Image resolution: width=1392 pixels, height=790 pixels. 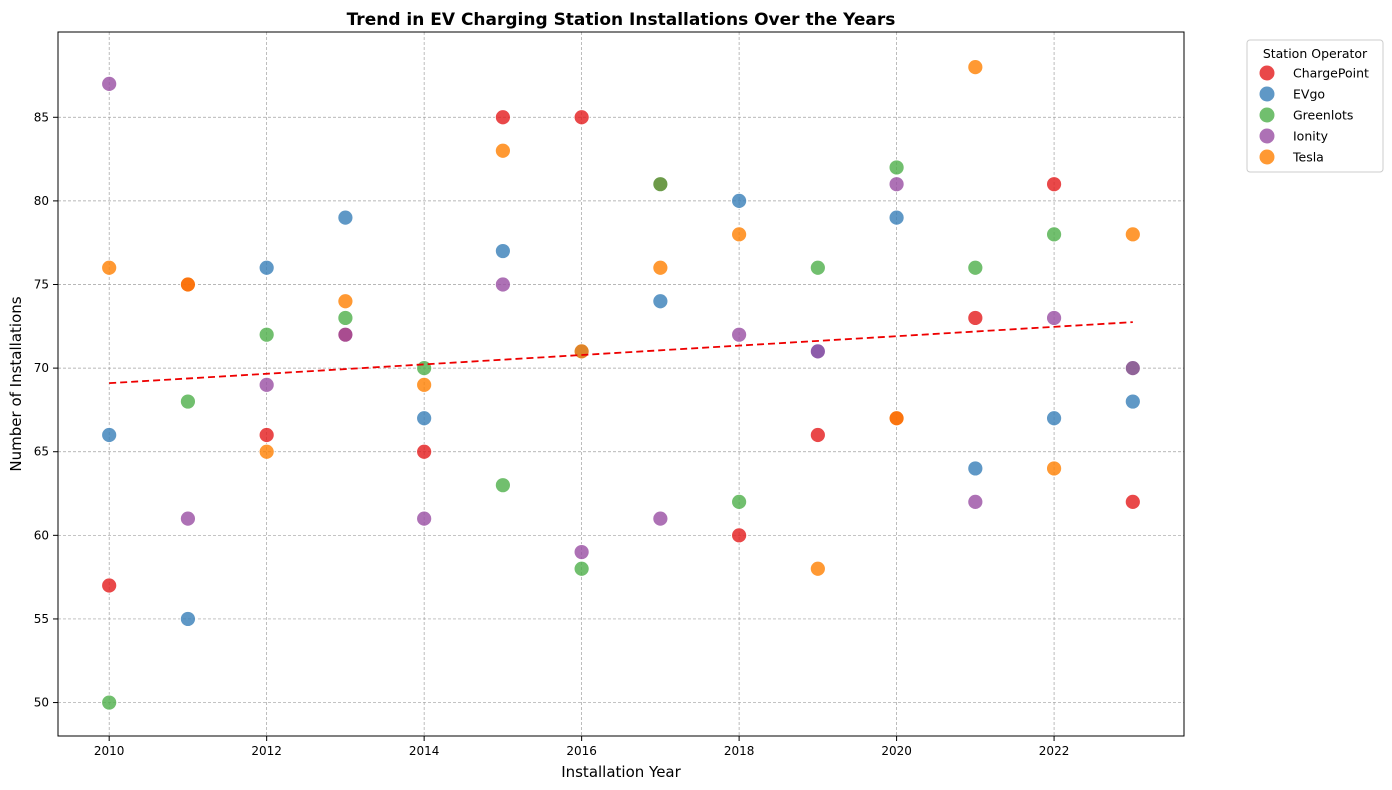 What do you see at coordinates (16, 383) in the screenshot?
I see `y-axis-label: Number of Installations` at bounding box center [16, 383].